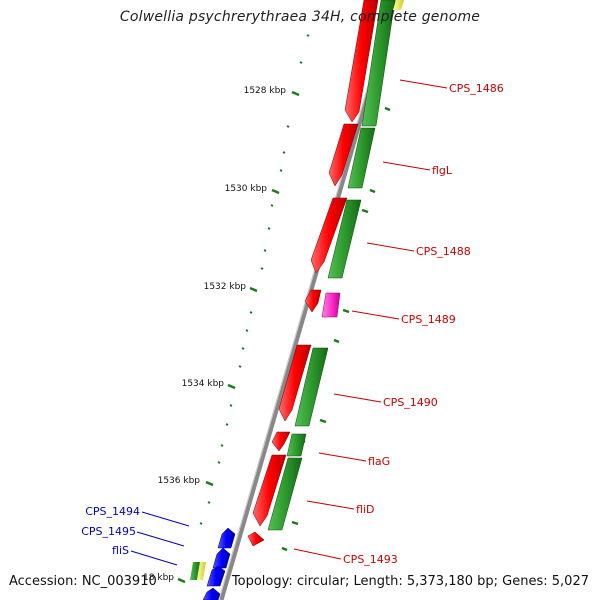  Describe the element at coordinates (370, 559) in the screenshot. I see `gene-label: CPS_1493` at that location.